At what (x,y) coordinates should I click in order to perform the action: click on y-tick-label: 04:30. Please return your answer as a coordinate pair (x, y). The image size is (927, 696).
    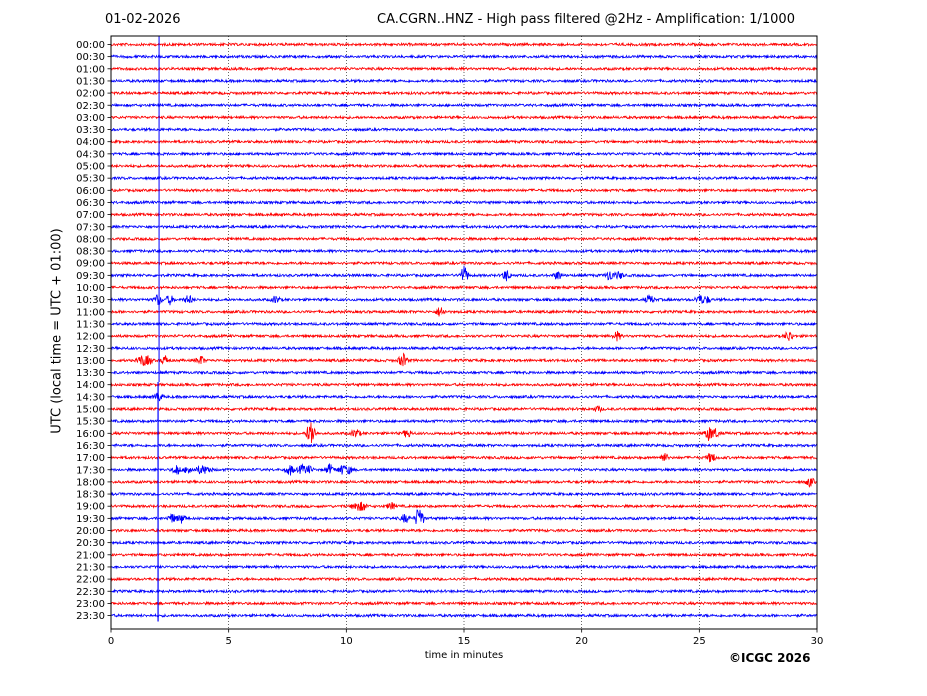
    Looking at the image, I should click on (90, 154).